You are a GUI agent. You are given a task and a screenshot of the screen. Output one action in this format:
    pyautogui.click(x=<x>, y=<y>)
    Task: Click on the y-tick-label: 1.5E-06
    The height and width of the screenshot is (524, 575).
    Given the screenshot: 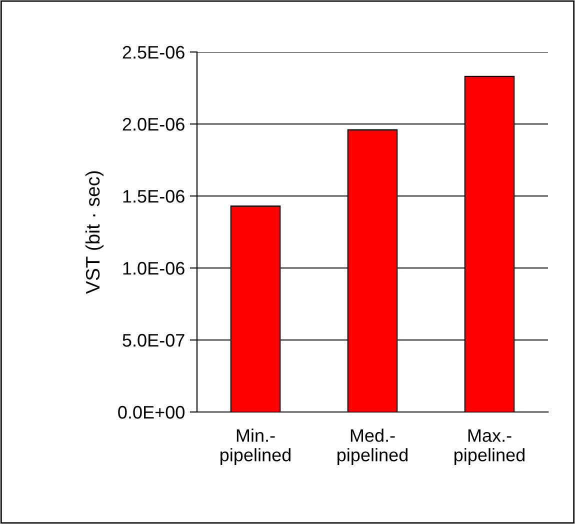 What is the action you would take?
    pyautogui.click(x=153, y=196)
    